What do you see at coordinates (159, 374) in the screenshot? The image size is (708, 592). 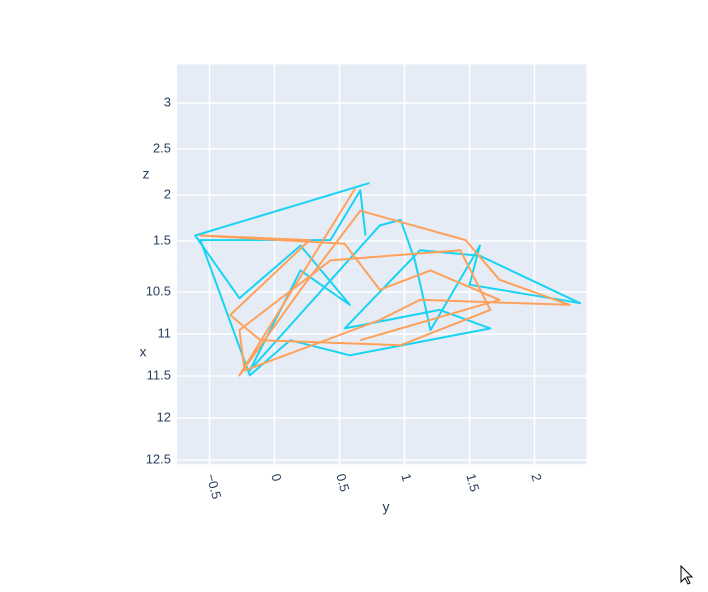 I see `x-tick-label: 11.5` at bounding box center [159, 374].